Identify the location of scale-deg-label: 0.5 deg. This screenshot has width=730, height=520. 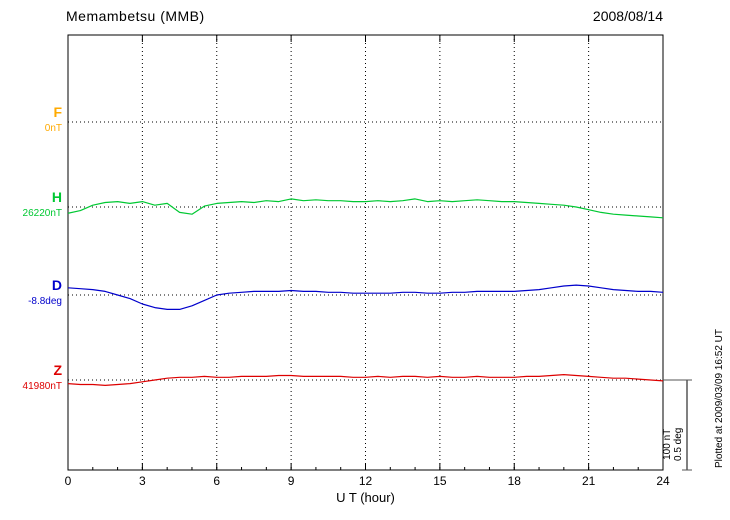
(678, 444).